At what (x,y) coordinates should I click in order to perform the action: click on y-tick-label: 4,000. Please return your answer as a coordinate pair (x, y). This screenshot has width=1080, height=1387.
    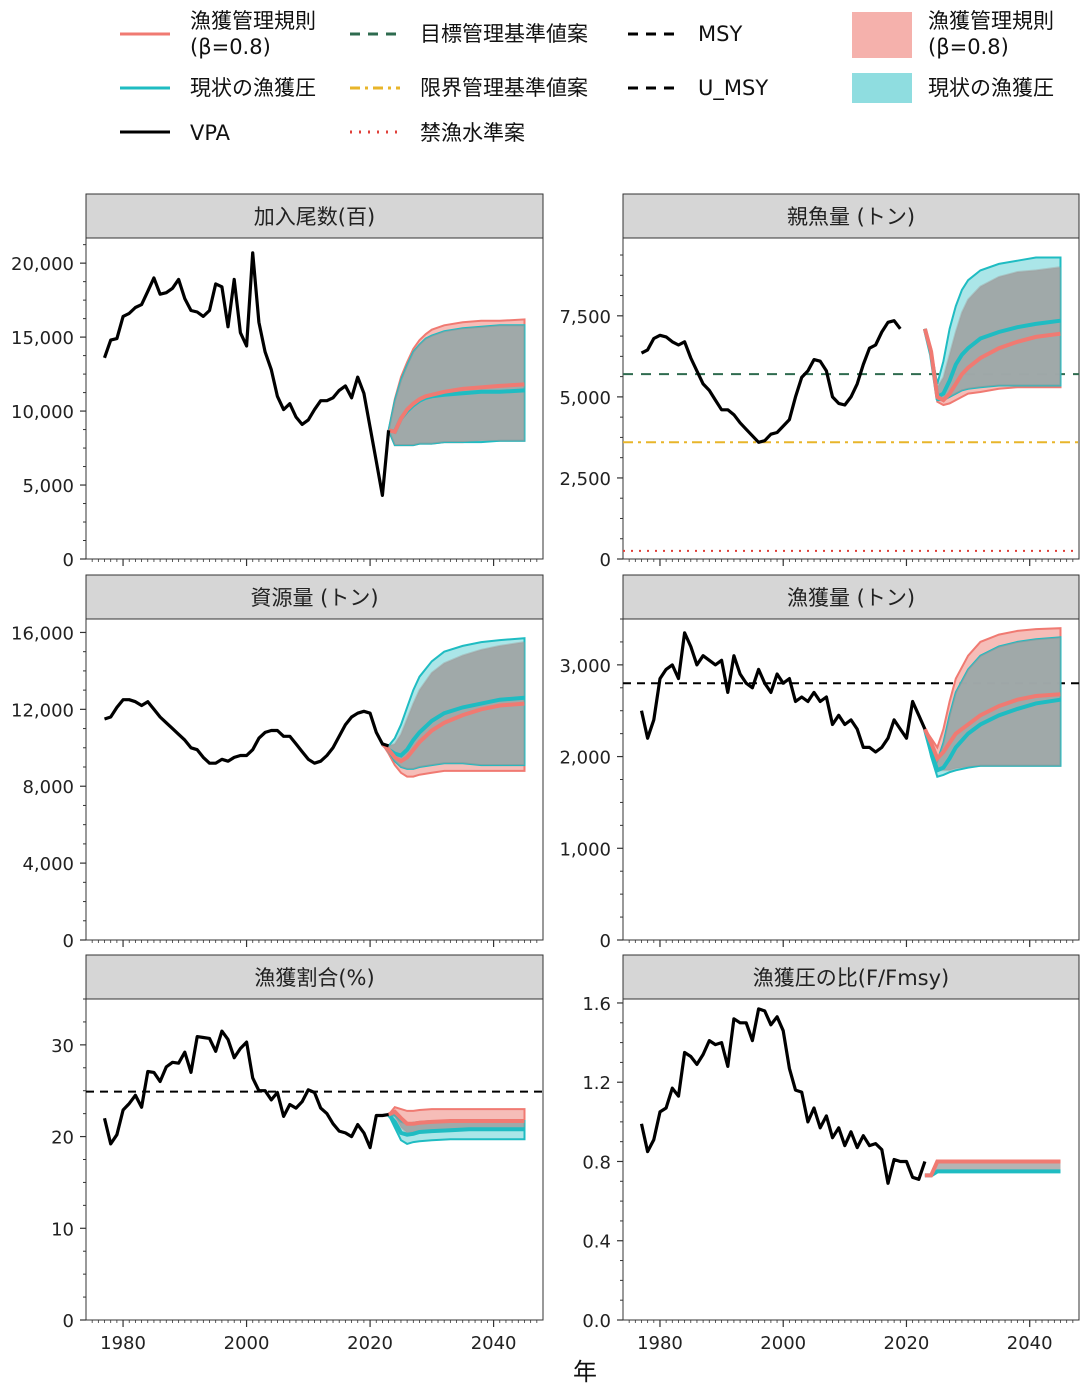
    Looking at the image, I should click on (48, 864).